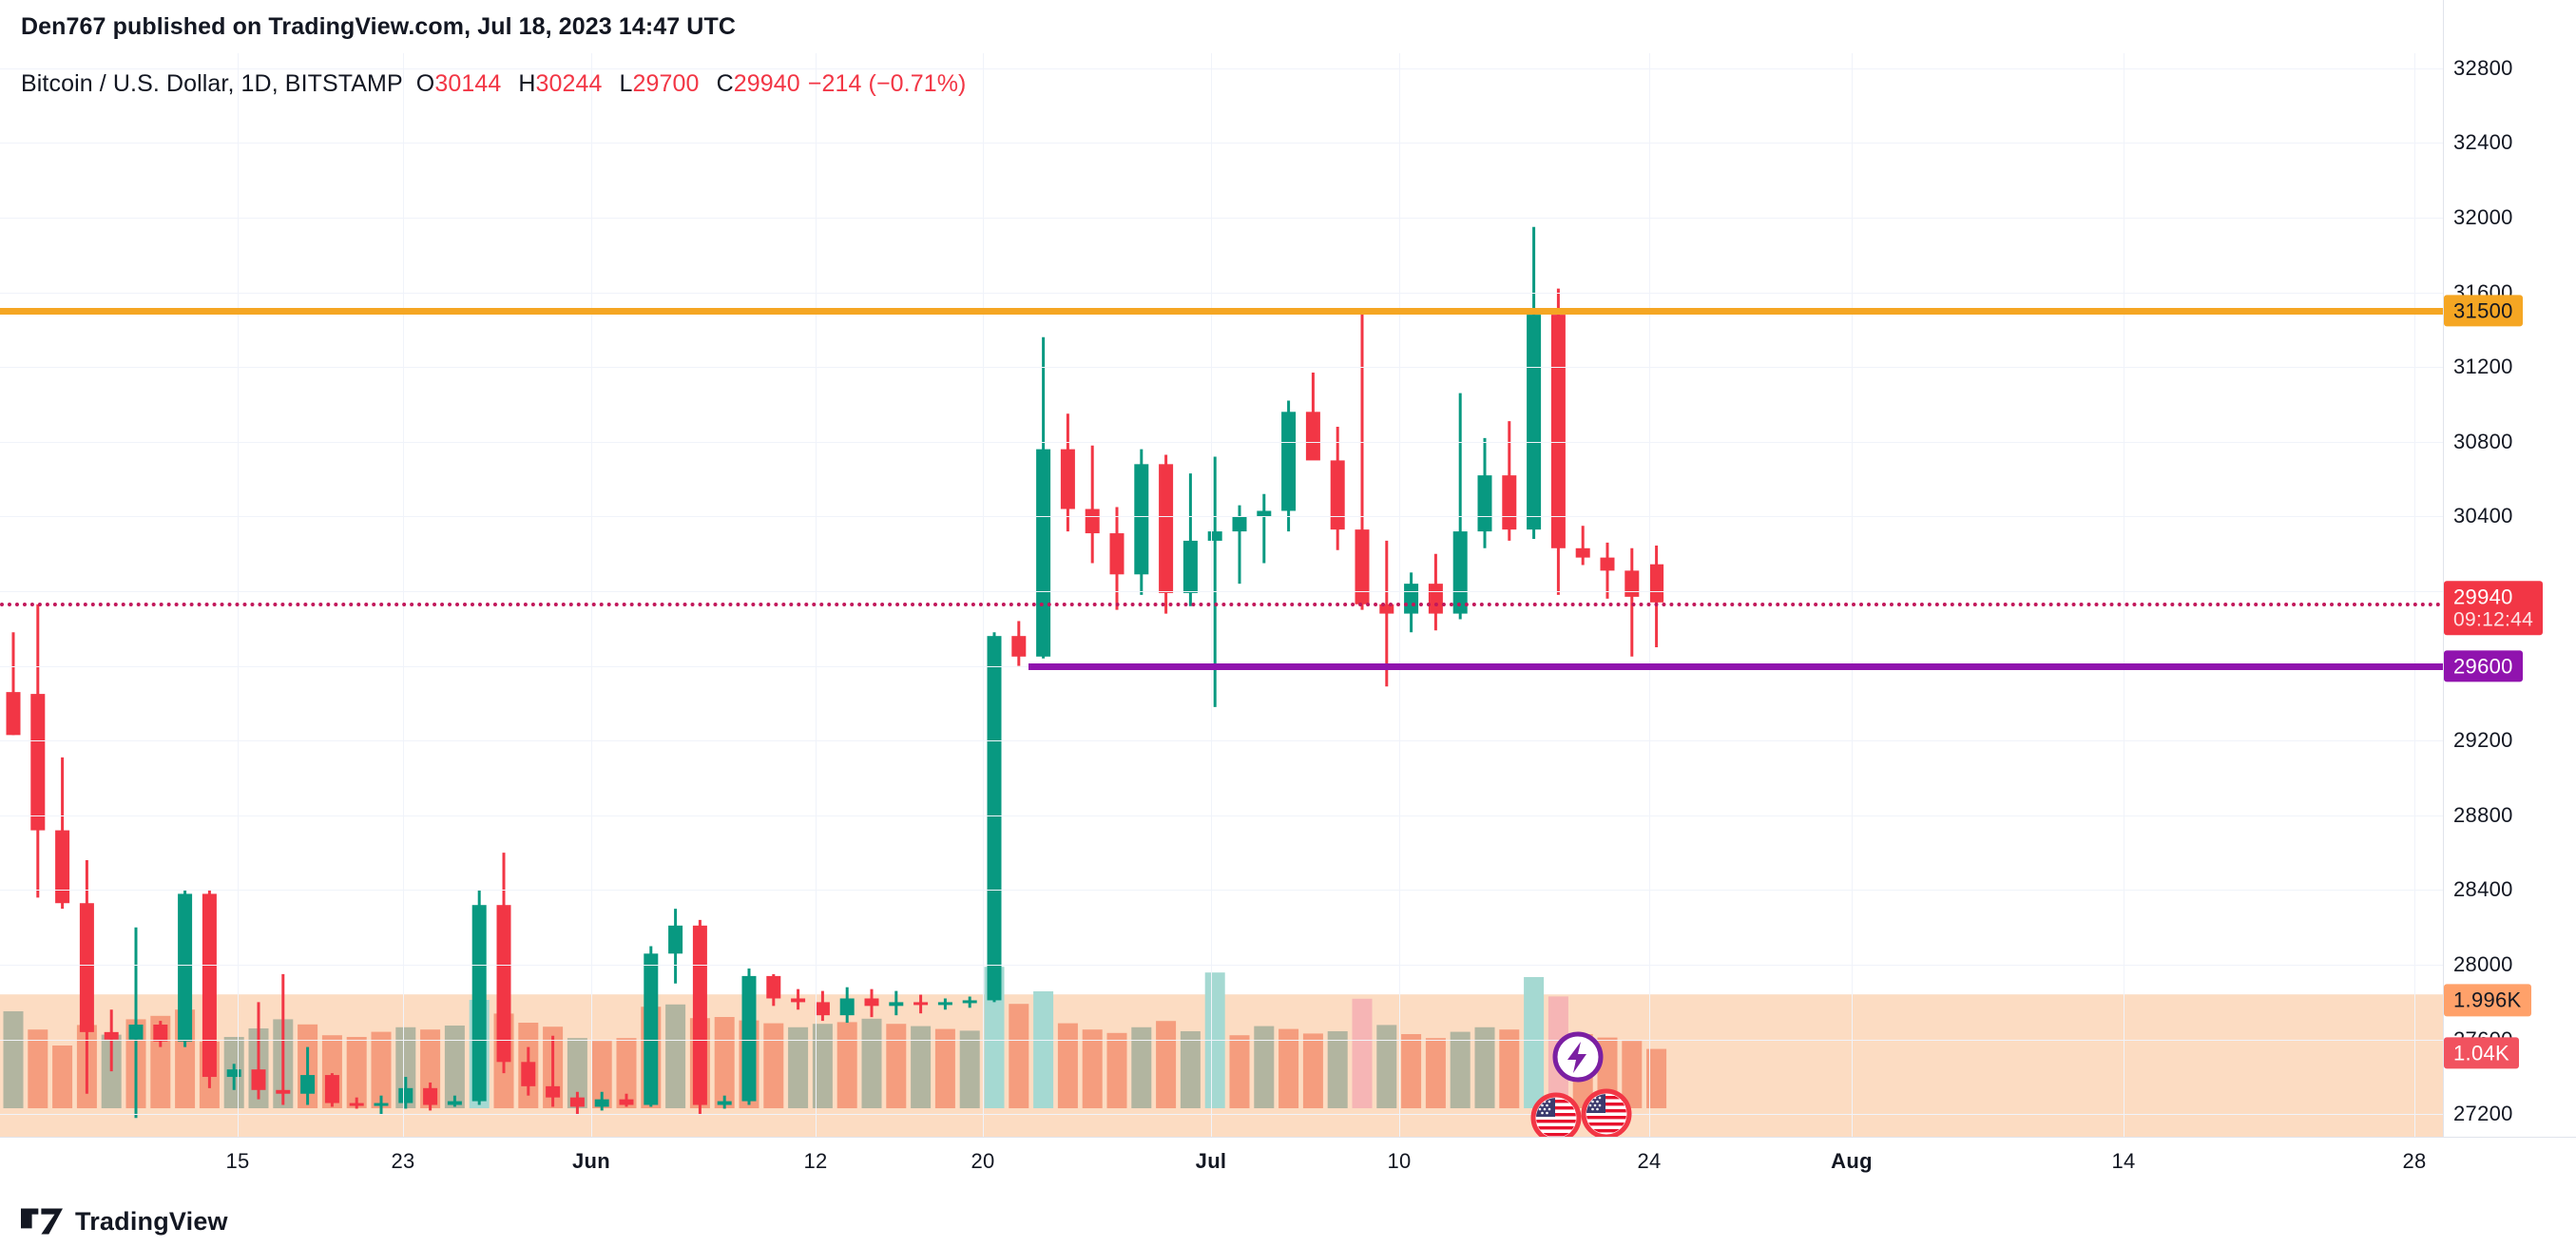  What do you see at coordinates (2483, 441) in the screenshot?
I see `price-axis-tick: 30800` at bounding box center [2483, 441].